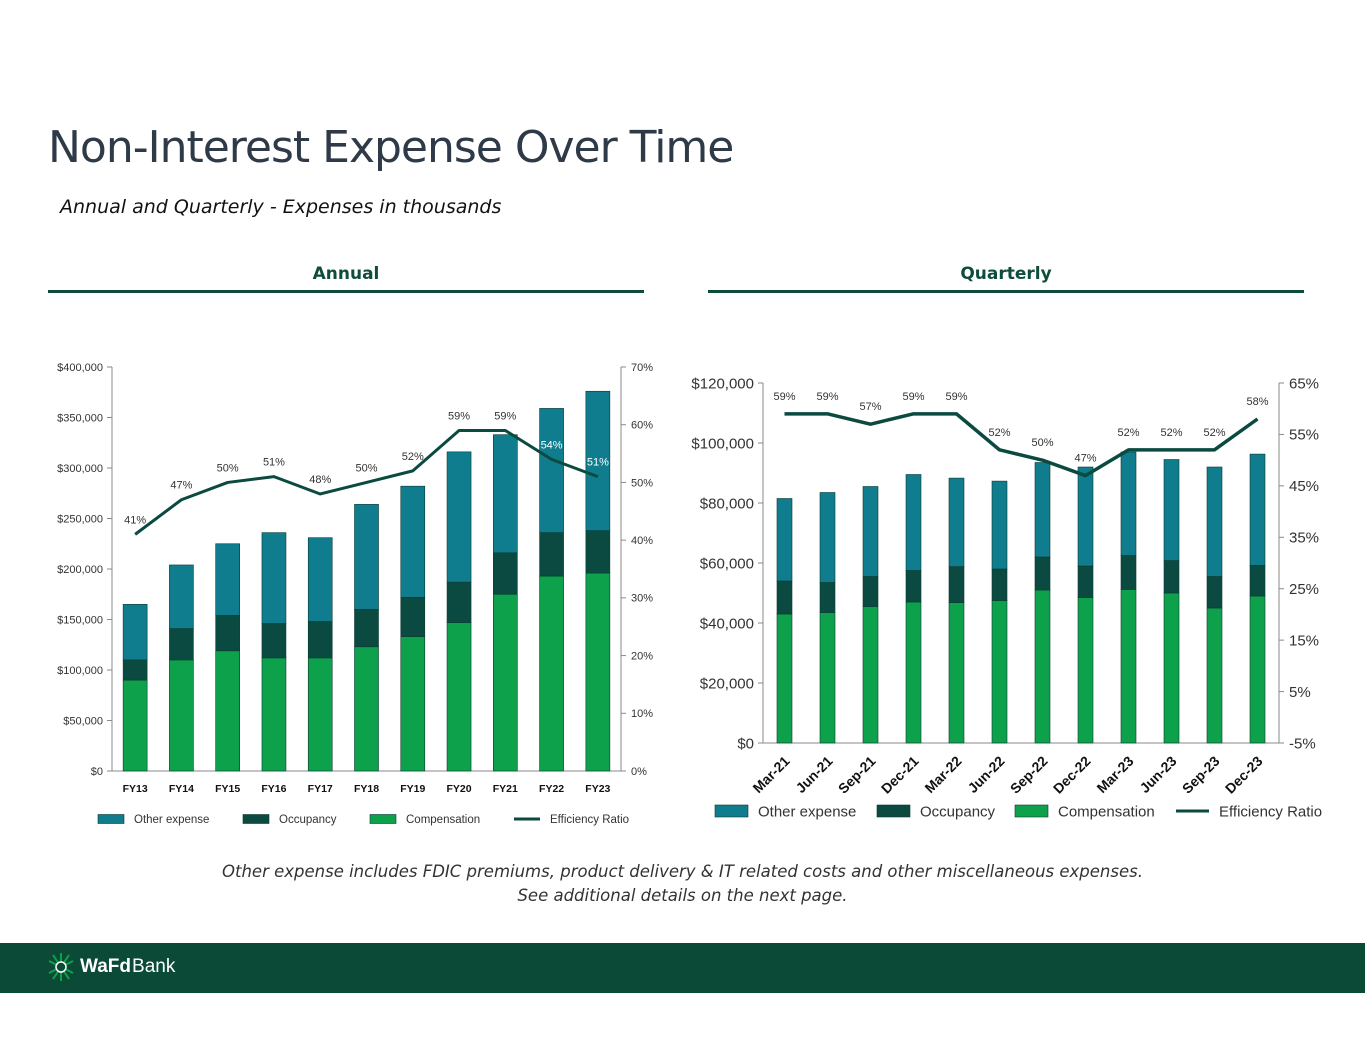 This screenshot has height=1055, width=1365. What do you see at coordinates (181, 789) in the screenshot?
I see `annual-x-tick-label: FY14` at bounding box center [181, 789].